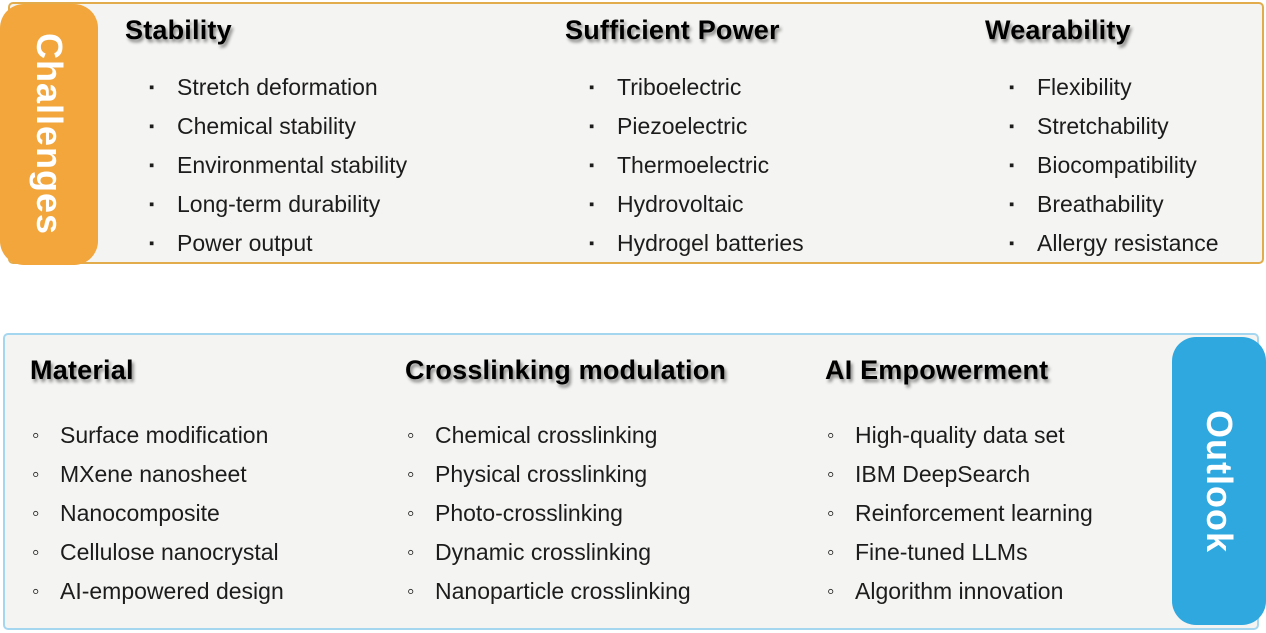  What do you see at coordinates (543, 552) in the screenshot?
I see `list-item-label: Dynamic crosslinking` at bounding box center [543, 552].